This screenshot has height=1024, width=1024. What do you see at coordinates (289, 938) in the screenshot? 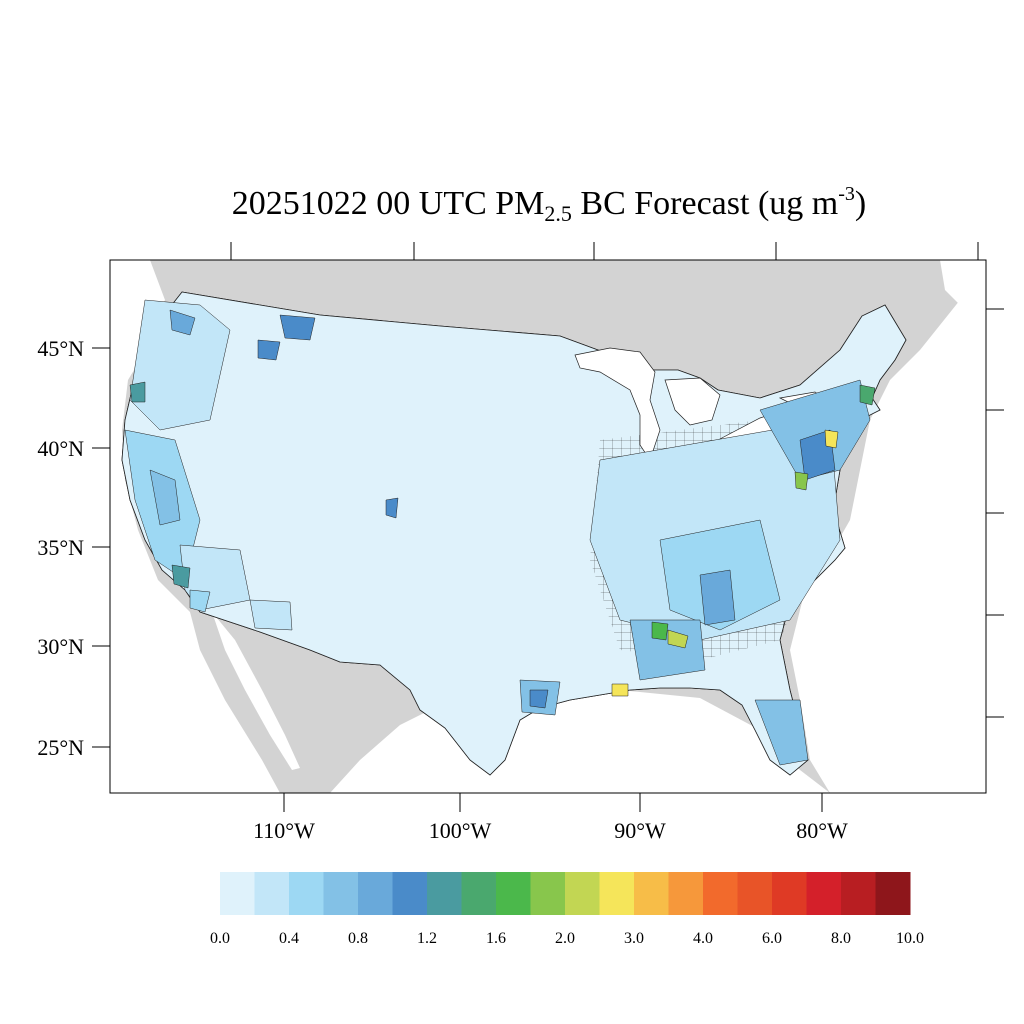
I see `colorbar-tick-label: 0.4` at bounding box center [289, 938].